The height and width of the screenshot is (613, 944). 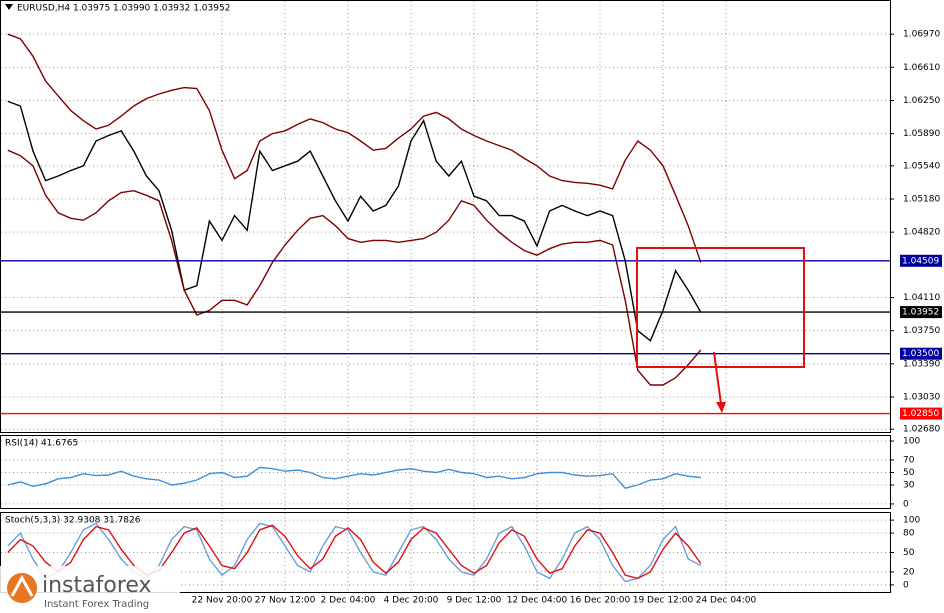 What do you see at coordinates (73, 521) in the screenshot?
I see `panel-title: Stoch(5,3,3) 32.9308 31.7826` at bounding box center [73, 521].